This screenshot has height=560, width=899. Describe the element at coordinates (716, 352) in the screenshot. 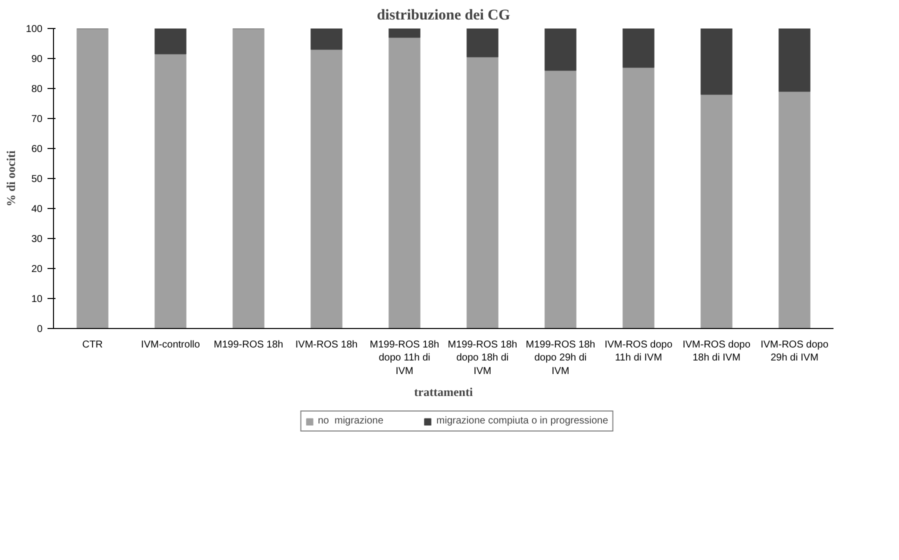

I see `x-tick-label: IVM-ROS dopo 18h di IVM` at that location.